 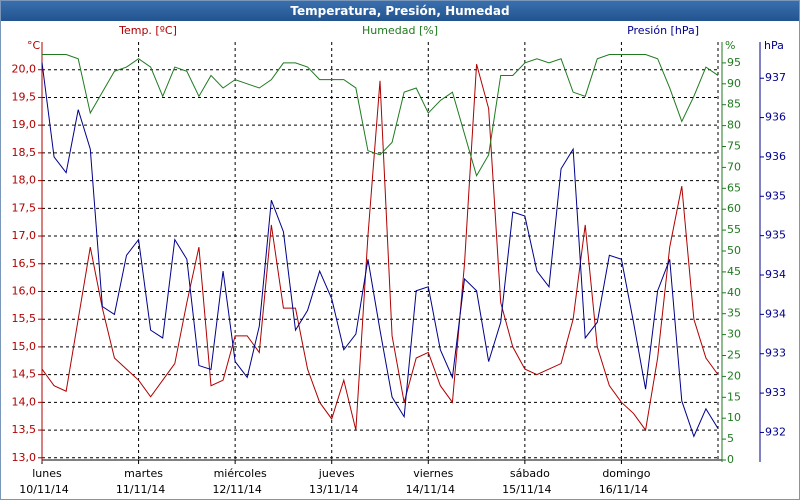 I want to click on title-bar: Temperatura, Presión, Humedad, so click(x=400, y=11).